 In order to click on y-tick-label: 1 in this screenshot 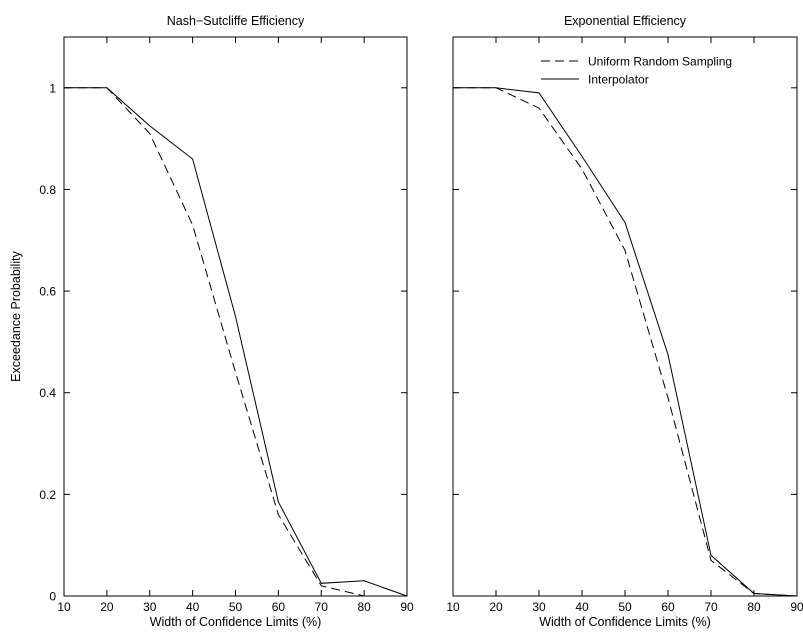, I will do `click(52, 88)`.